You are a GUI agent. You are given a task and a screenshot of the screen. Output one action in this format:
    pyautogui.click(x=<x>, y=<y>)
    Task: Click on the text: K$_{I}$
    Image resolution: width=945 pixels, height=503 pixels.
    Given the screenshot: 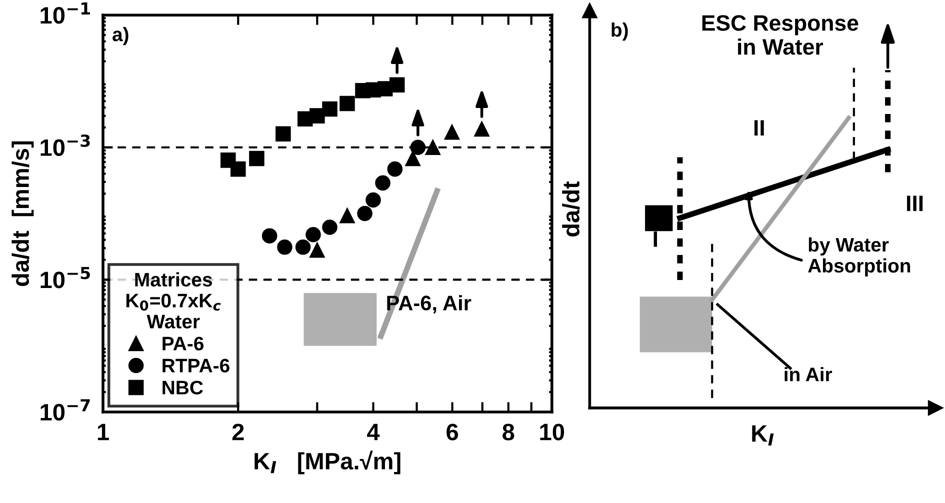 What is the action you would take?
    pyautogui.click(x=763, y=435)
    